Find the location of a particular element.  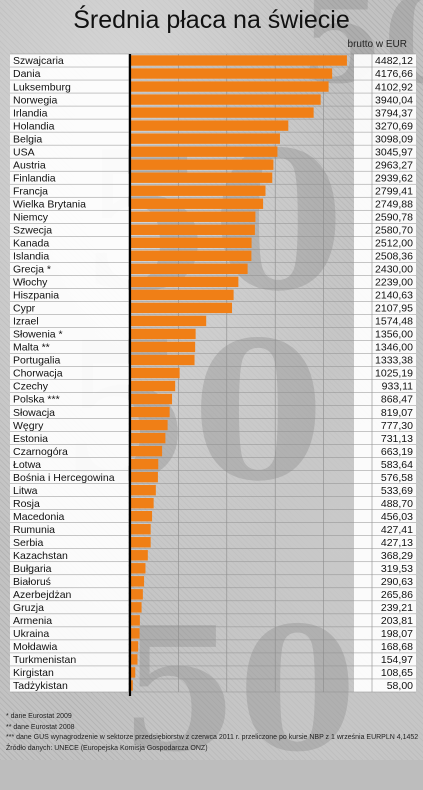

value-label: 319,53 is located at coordinates (397, 569).